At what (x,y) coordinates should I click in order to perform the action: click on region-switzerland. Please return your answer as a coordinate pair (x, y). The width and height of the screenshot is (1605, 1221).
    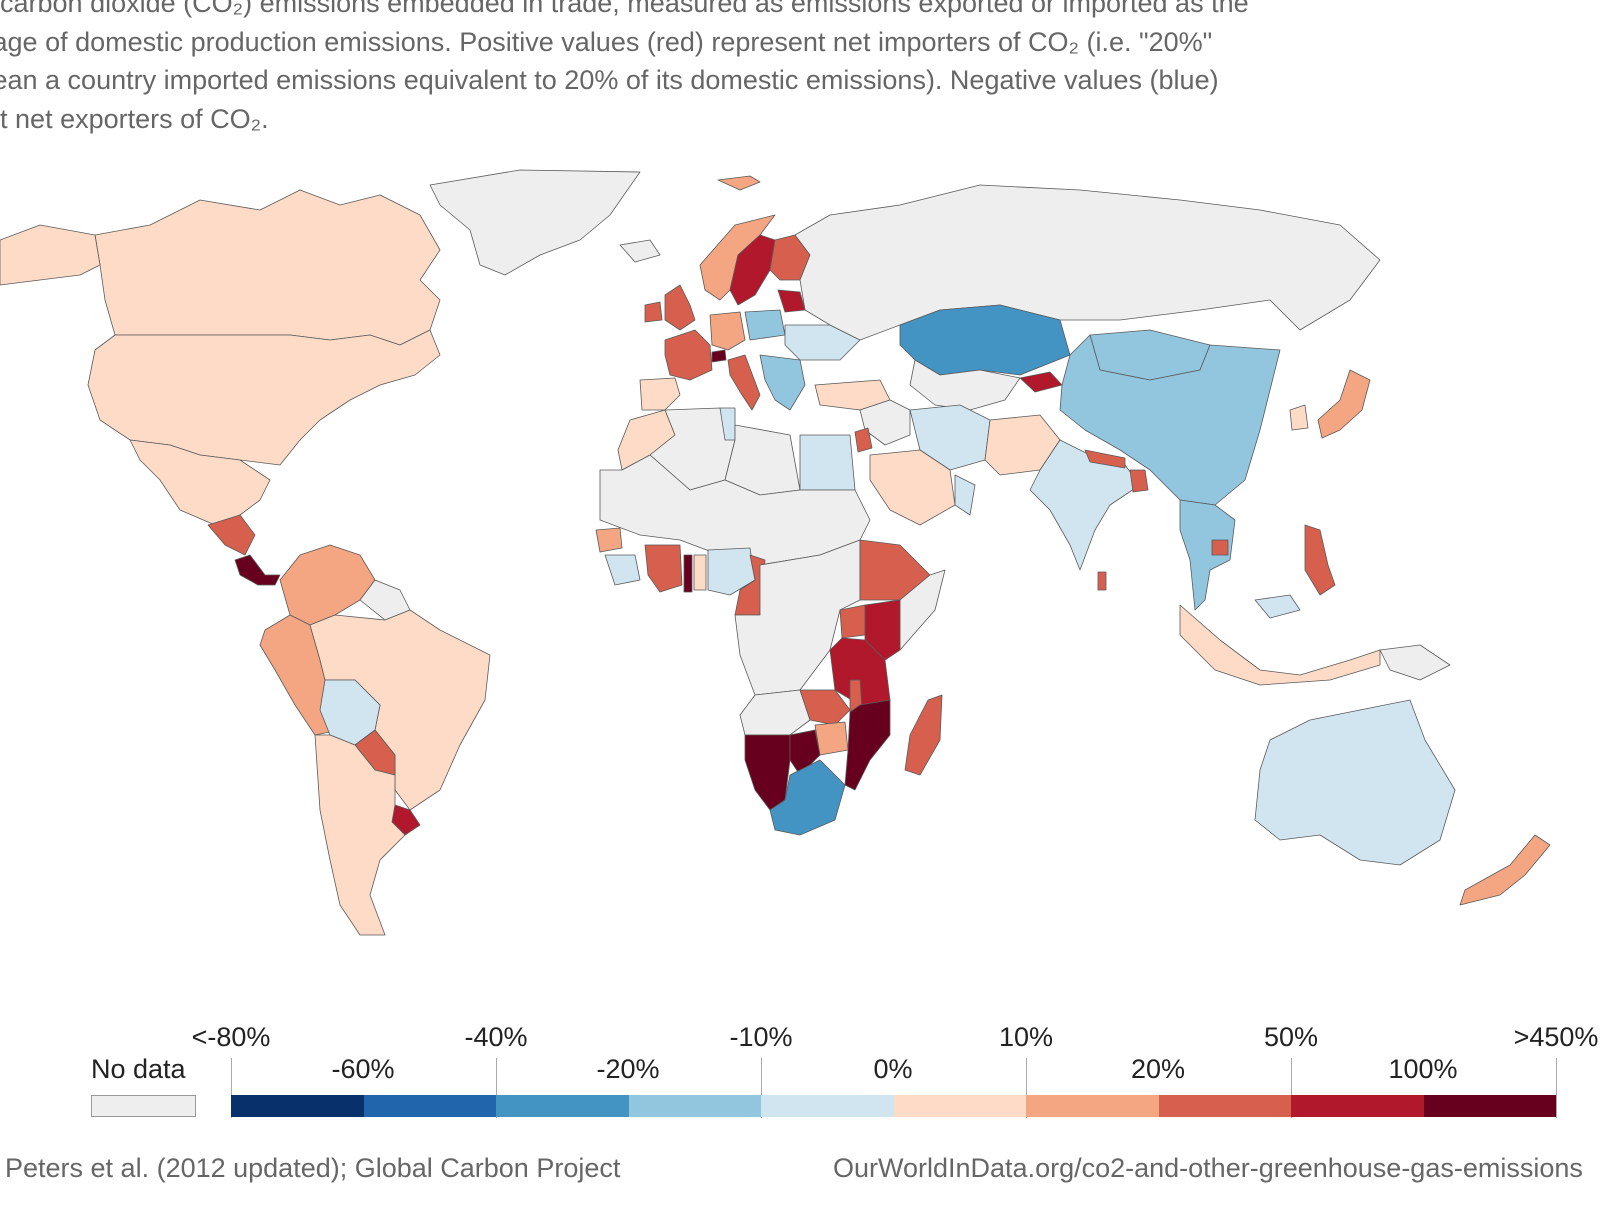
    Looking at the image, I should click on (719, 356).